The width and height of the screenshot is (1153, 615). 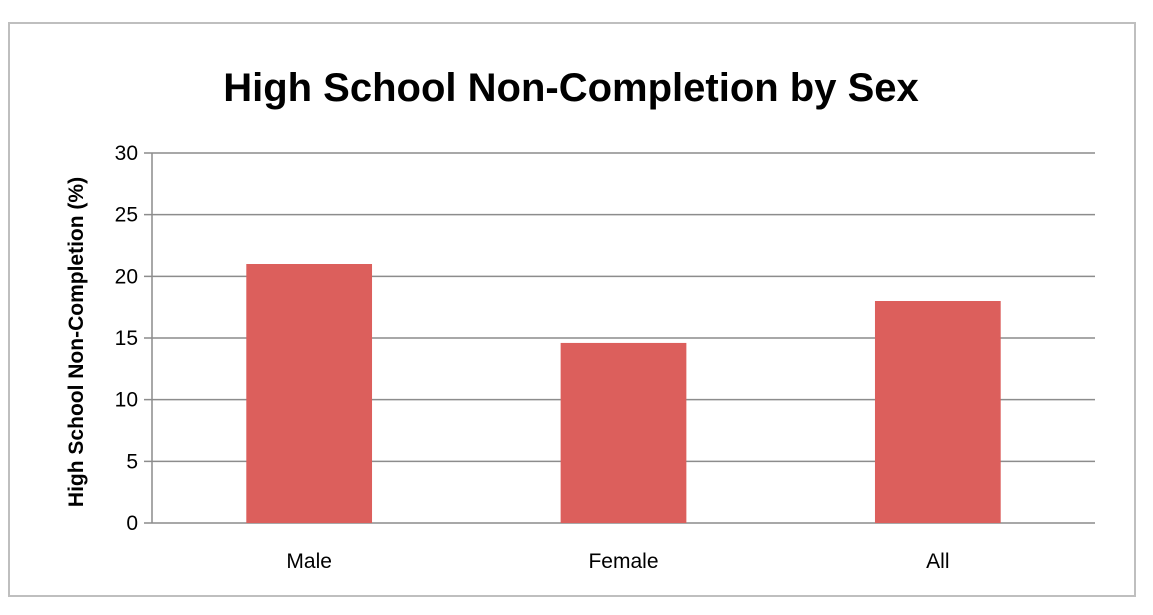 What do you see at coordinates (126, 215) in the screenshot?
I see `y-tick-label: 25` at bounding box center [126, 215].